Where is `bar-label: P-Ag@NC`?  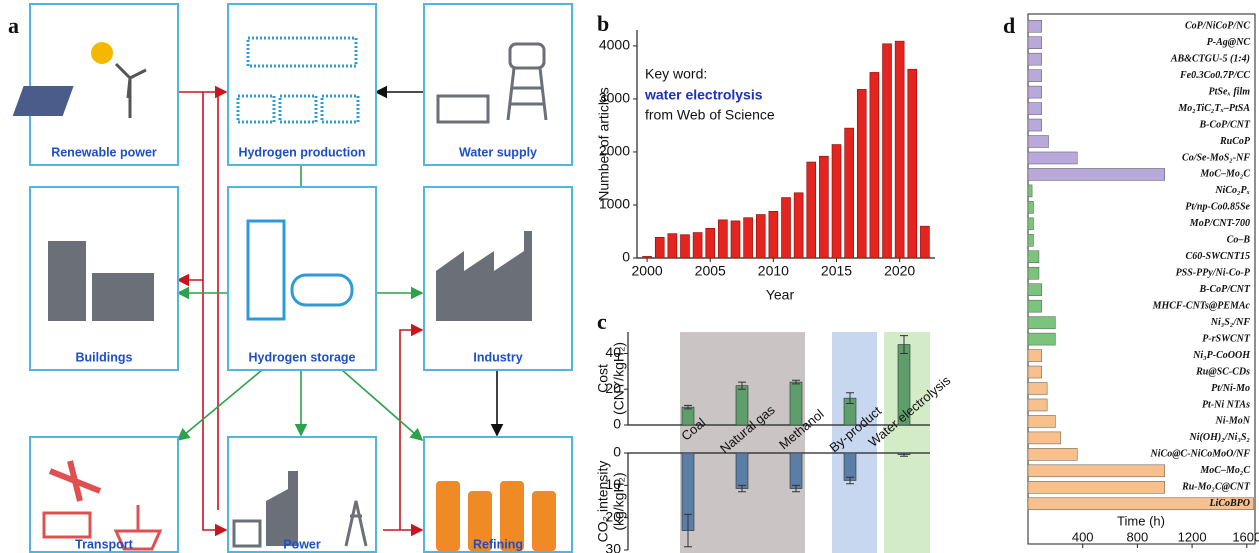 bar-label: P-Ag@NC is located at coordinates (1229, 42).